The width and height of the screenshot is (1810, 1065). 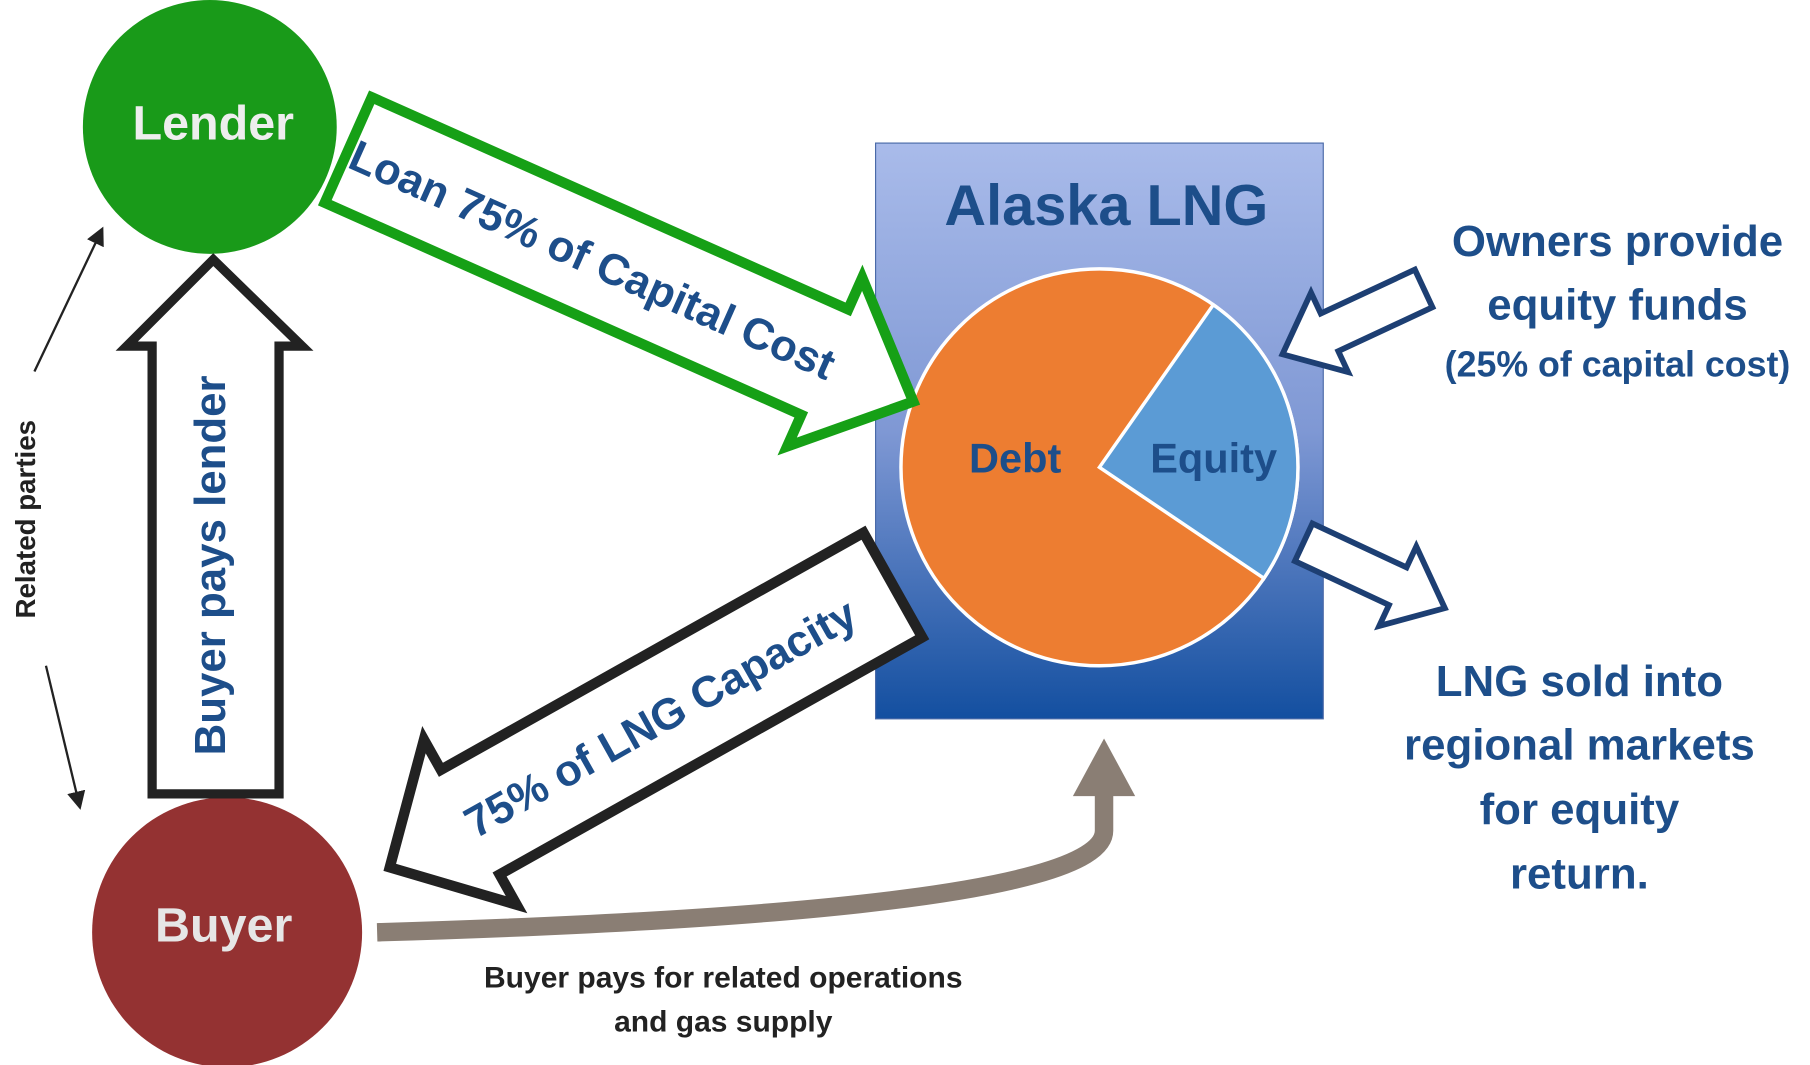 I want to click on owners-arrow, so click(x=1357, y=321).